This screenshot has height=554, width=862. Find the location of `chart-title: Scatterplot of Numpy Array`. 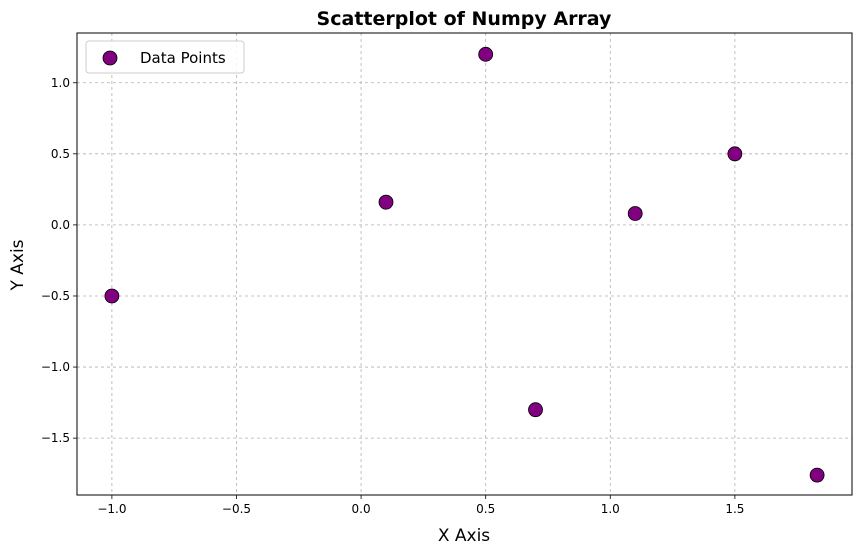

chart-title: Scatterplot of Numpy Array is located at coordinates (464, 19).